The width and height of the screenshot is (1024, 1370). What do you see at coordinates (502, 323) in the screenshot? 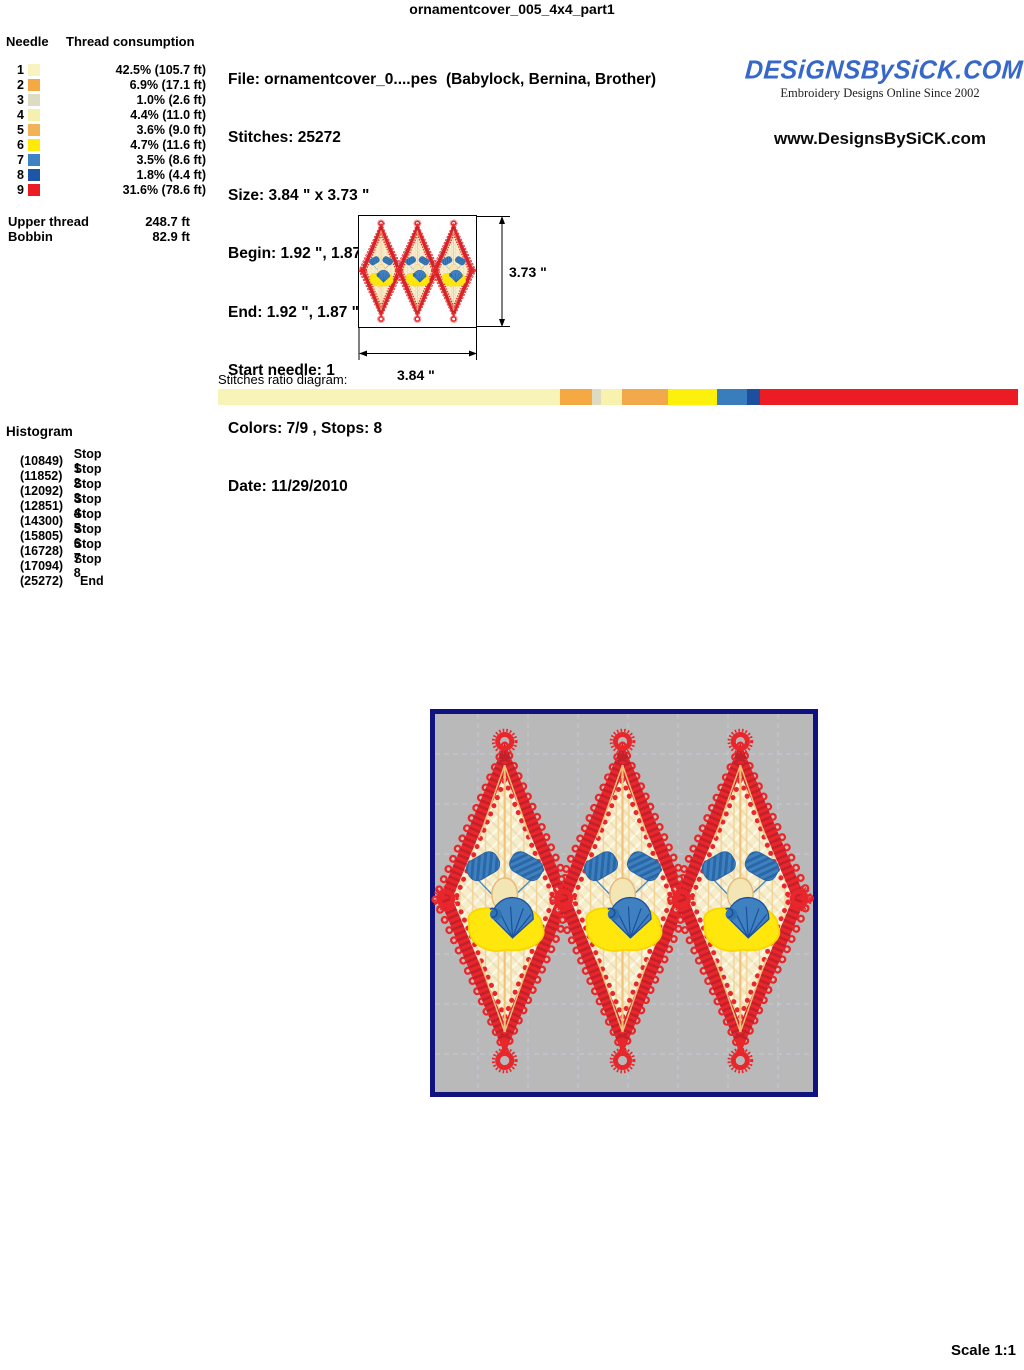
I see `arrow-down-icon` at bounding box center [502, 323].